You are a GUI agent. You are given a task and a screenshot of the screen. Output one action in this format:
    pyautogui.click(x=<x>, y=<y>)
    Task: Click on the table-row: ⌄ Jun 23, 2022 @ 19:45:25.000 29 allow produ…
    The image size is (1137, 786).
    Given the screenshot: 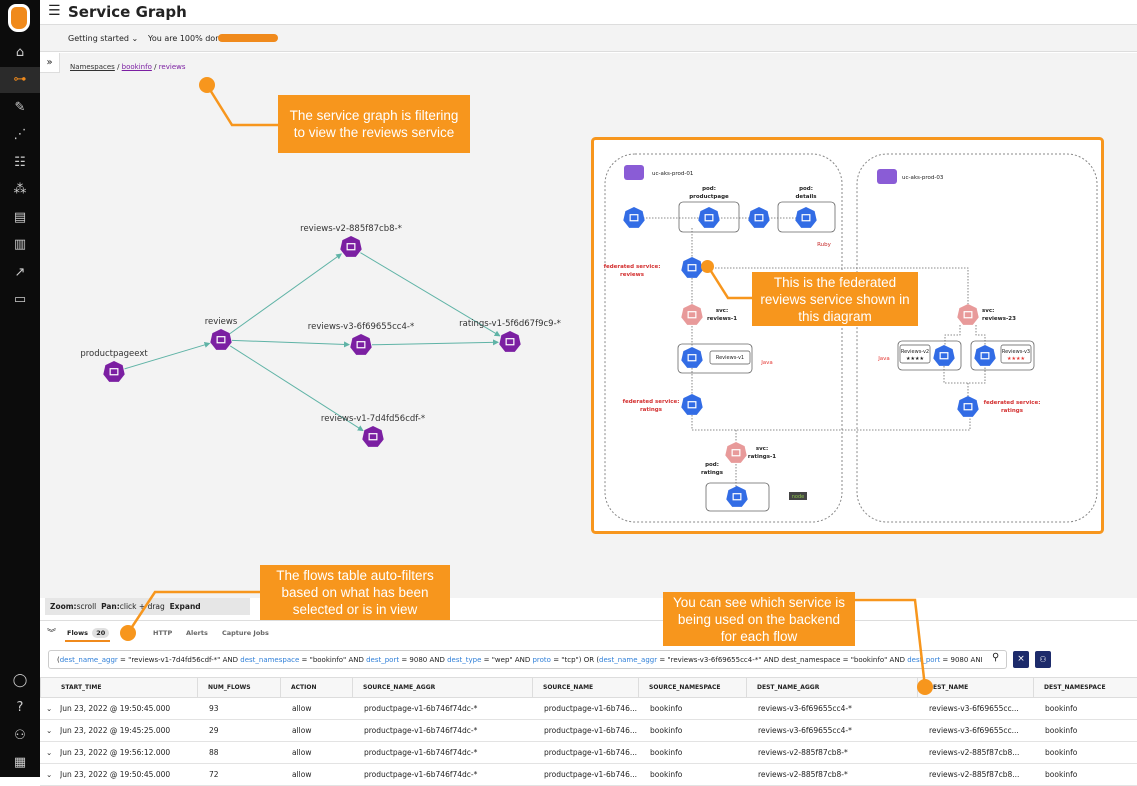 What is the action you would take?
    pyautogui.click(x=588, y=731)
    